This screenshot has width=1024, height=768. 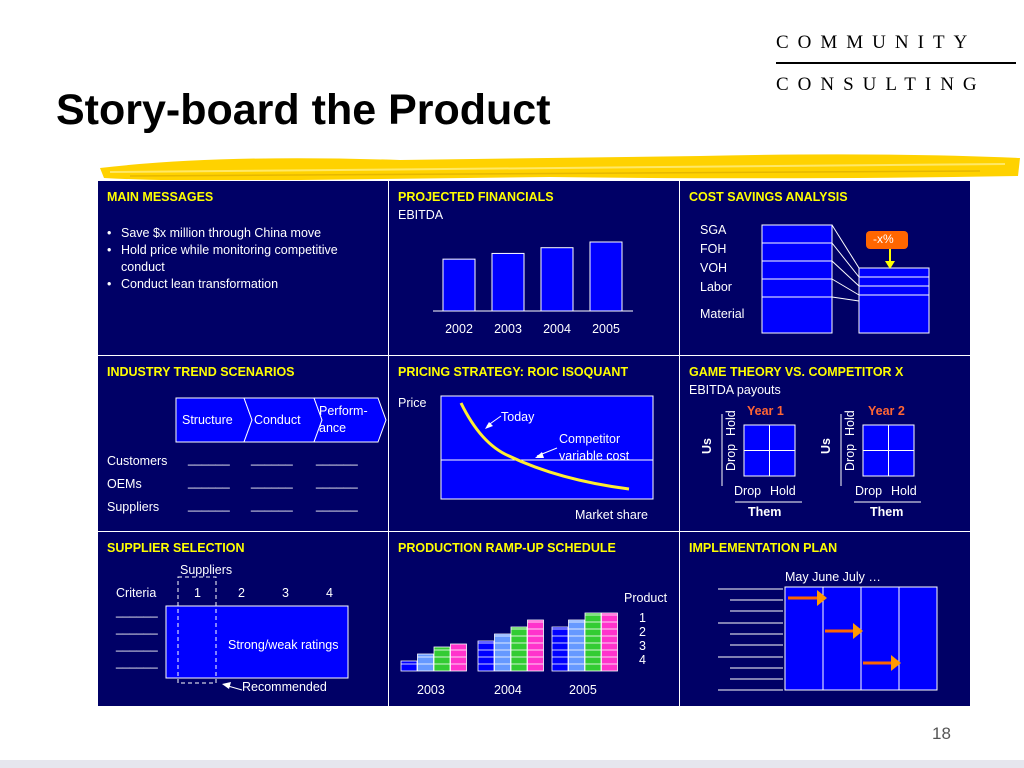 I want to click on hold-row-label-1: Hold, so click(x=731, y=423).